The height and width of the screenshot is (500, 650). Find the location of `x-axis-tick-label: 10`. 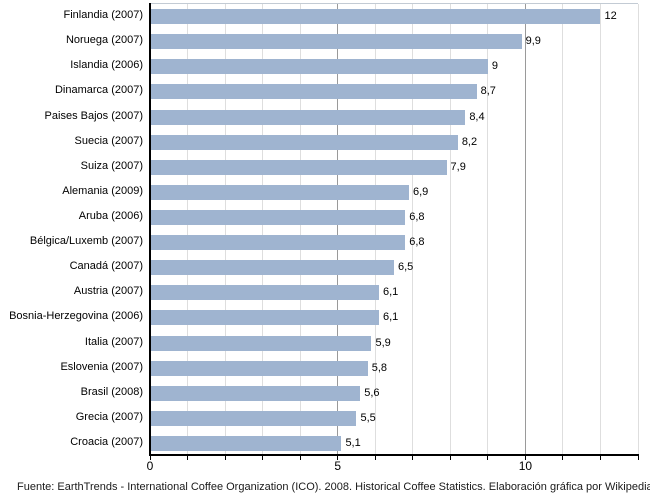

x-axis-tick-label: 10 is located at coordinates (525, 466).